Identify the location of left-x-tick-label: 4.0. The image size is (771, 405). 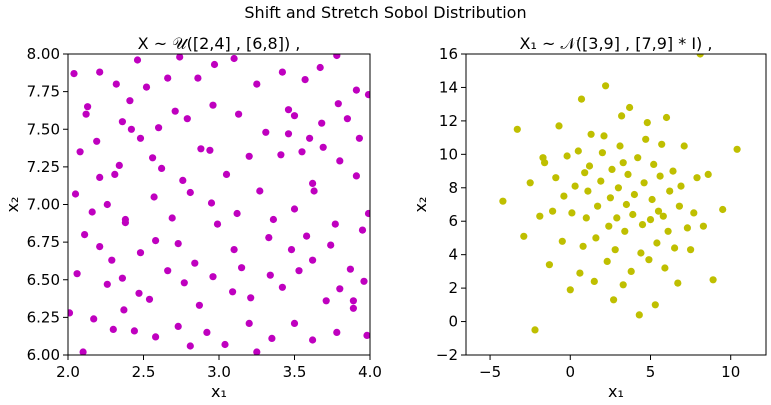
(370, 372).